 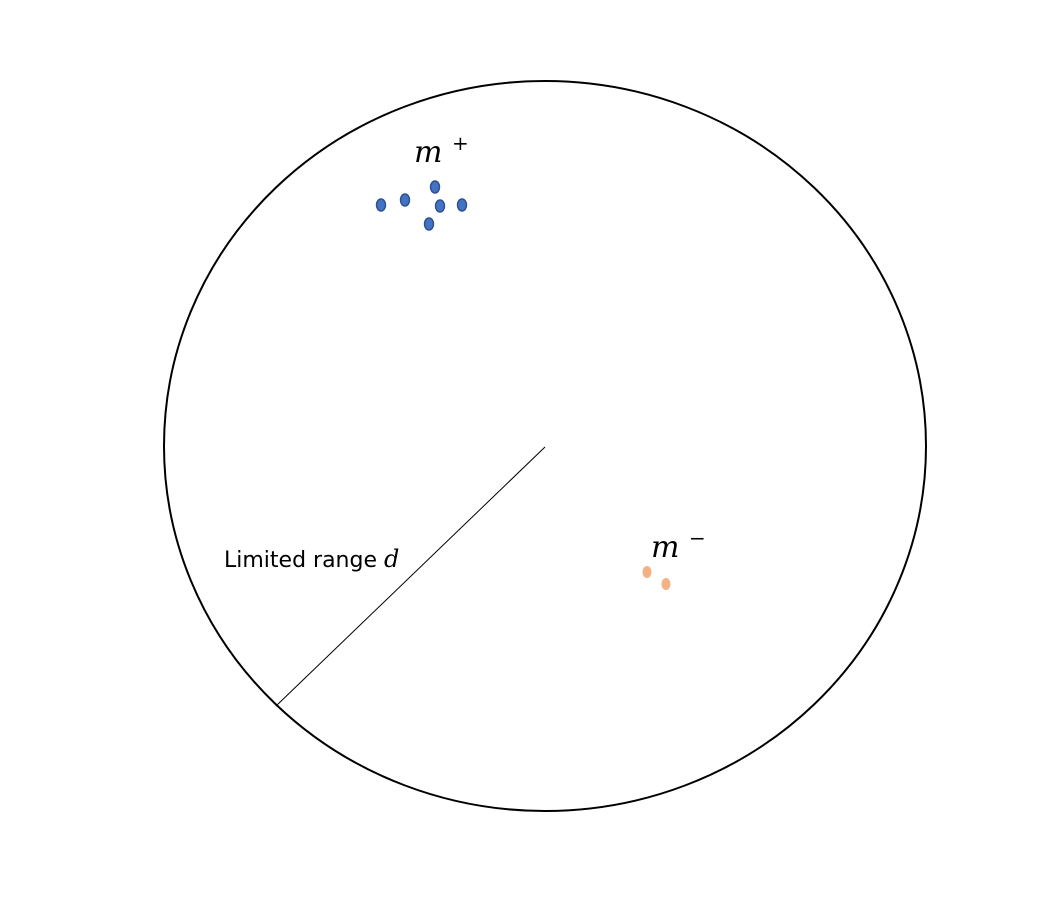 What do you see at coordinates (428, 152) in the screenshot?
I see `positive-group-symbol: m` at bounding box center [428, 152].